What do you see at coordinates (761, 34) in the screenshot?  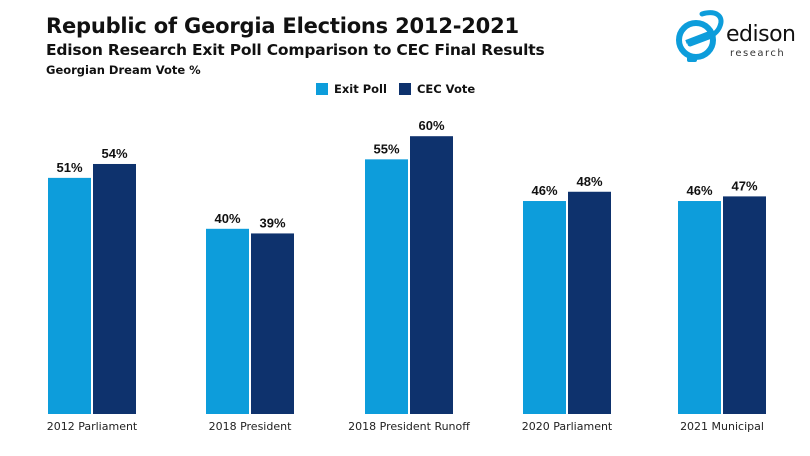 I see `logo-wordmark: edison` at bounding box center [761, 34].